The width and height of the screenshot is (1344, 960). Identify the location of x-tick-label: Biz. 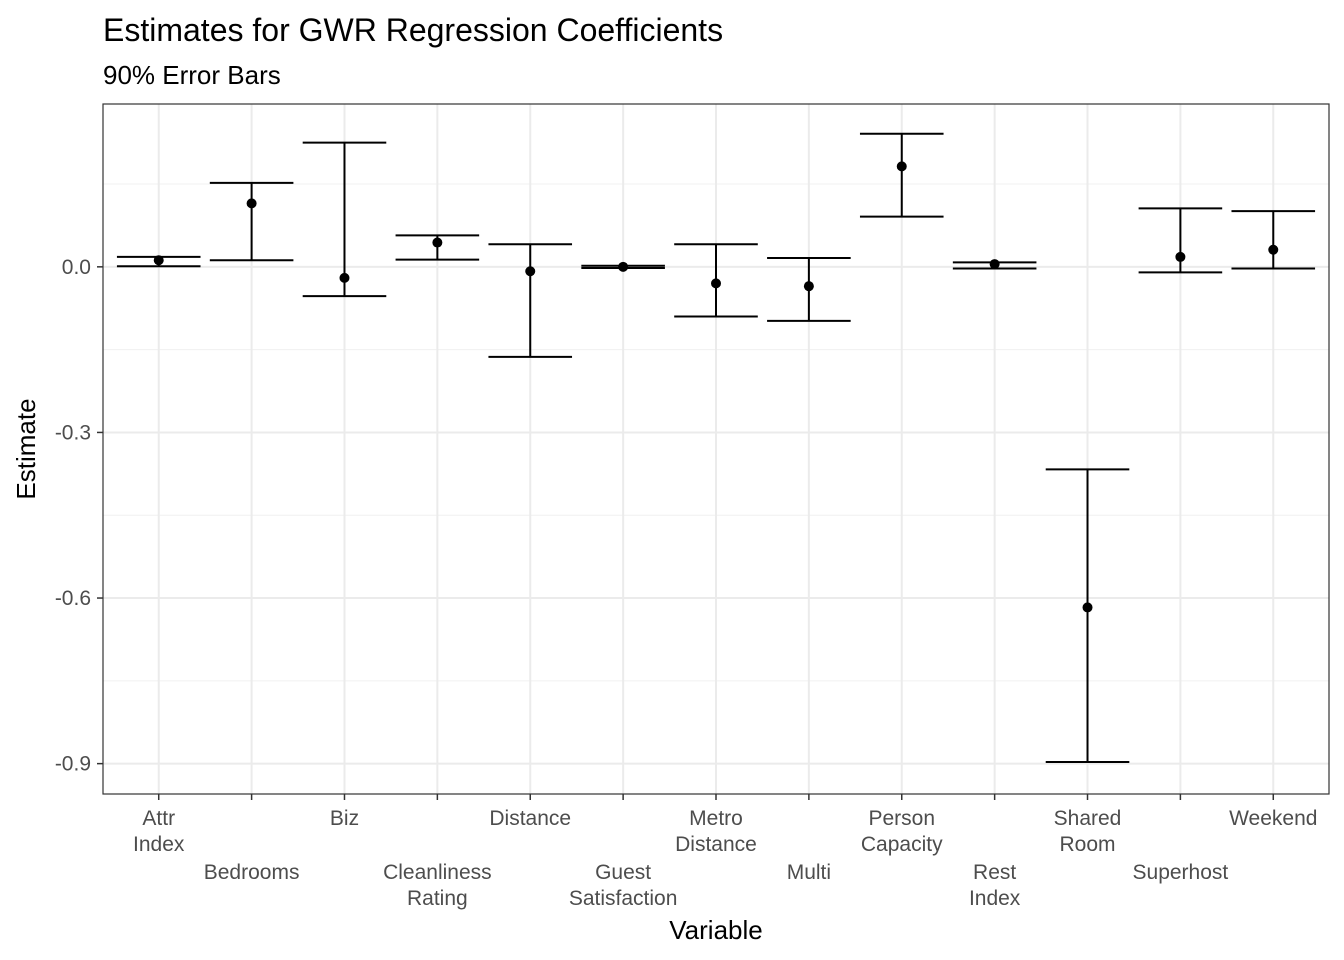
(344, 818).